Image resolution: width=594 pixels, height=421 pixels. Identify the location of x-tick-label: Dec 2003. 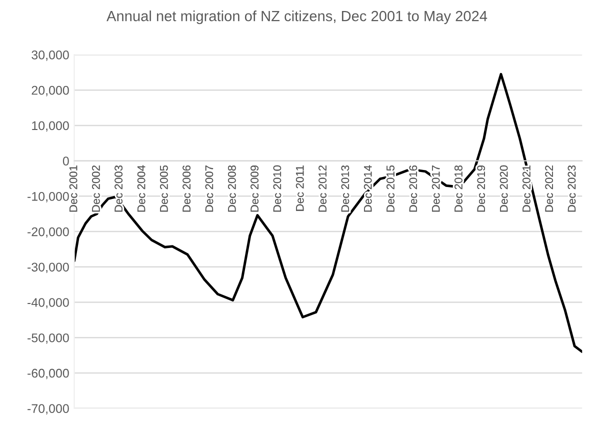
(118, 188).